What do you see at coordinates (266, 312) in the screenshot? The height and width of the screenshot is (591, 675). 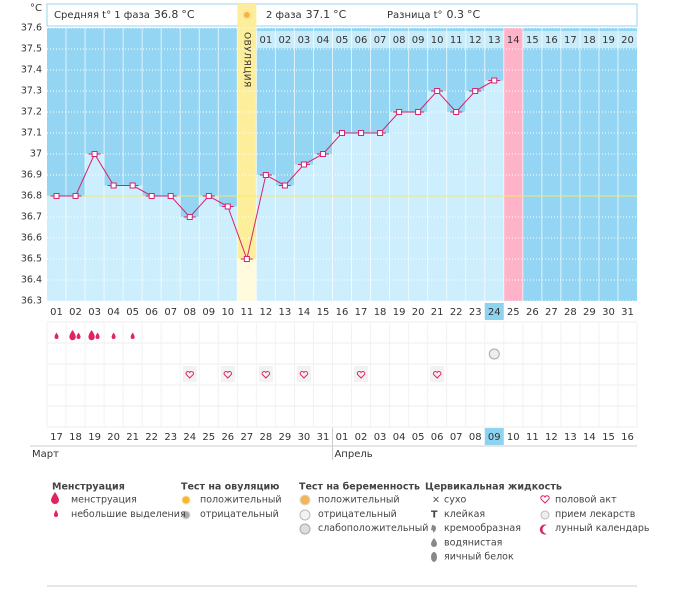 I see `x-tick-label: 12` at bounding box center [266, 312].